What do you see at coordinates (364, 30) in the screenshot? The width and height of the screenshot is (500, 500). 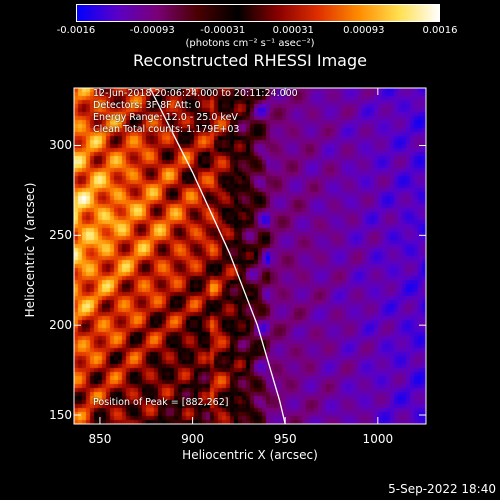 I see `colorbar-tick-label: 0.00093` at bounding box center [364, 30].